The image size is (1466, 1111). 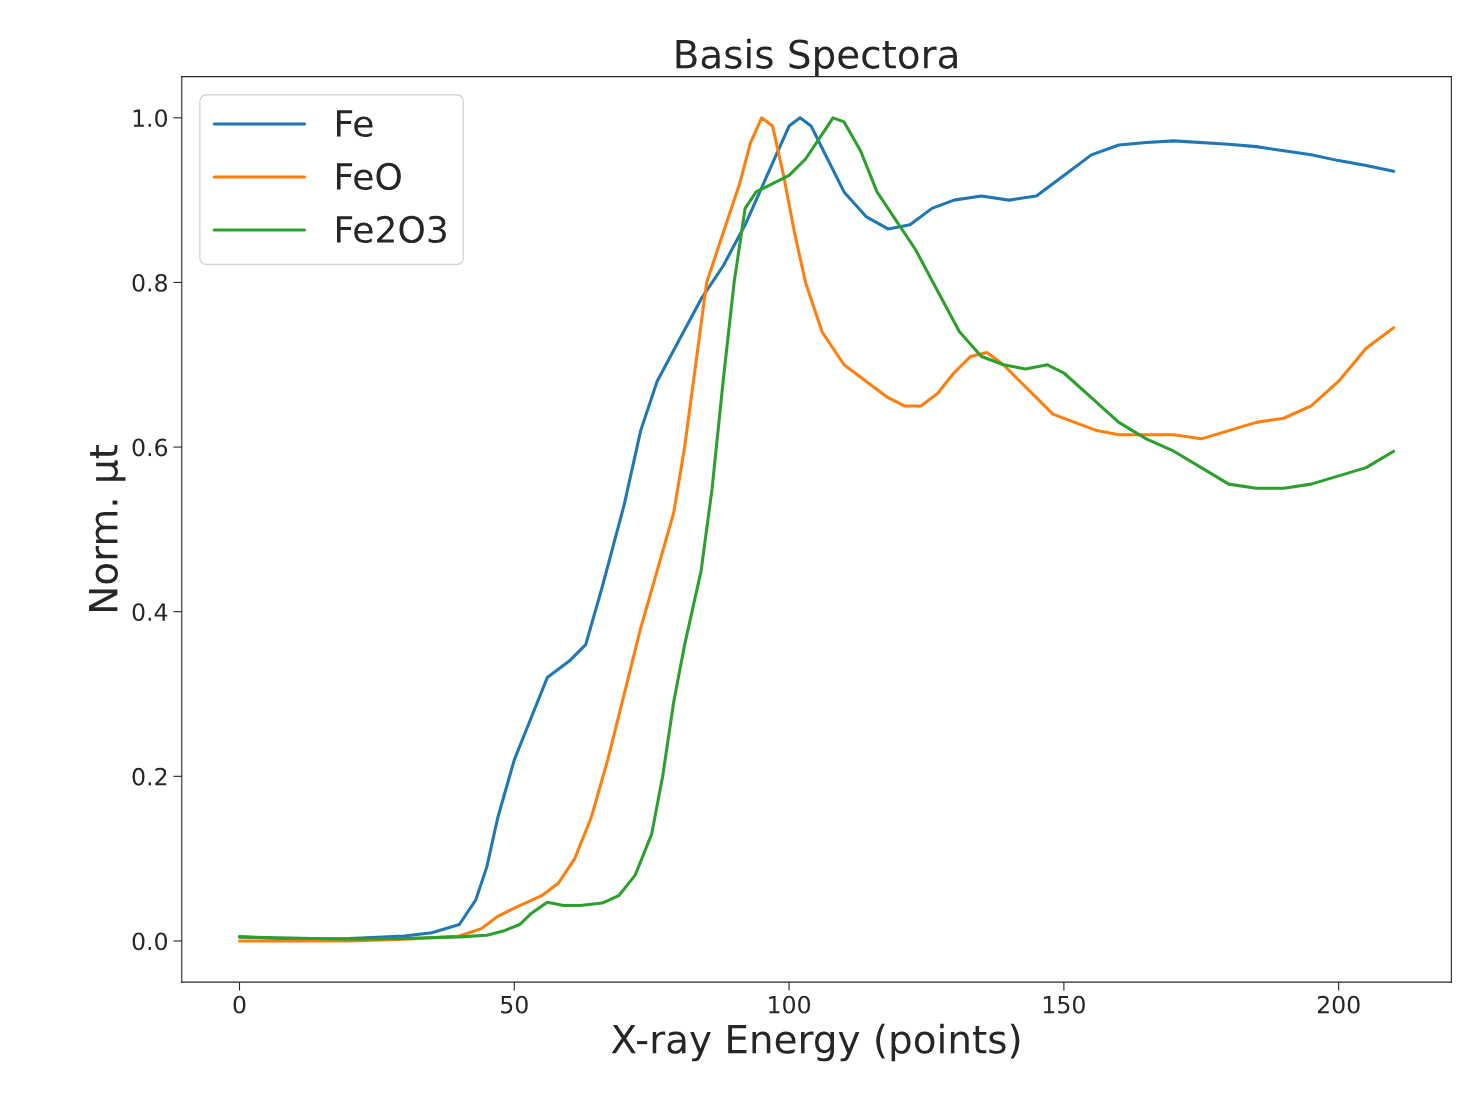 What do you see at coordinates (150, 118) in the screenshot?
I see `y-tick-label: 1.0` at bounding box center [150, 118].